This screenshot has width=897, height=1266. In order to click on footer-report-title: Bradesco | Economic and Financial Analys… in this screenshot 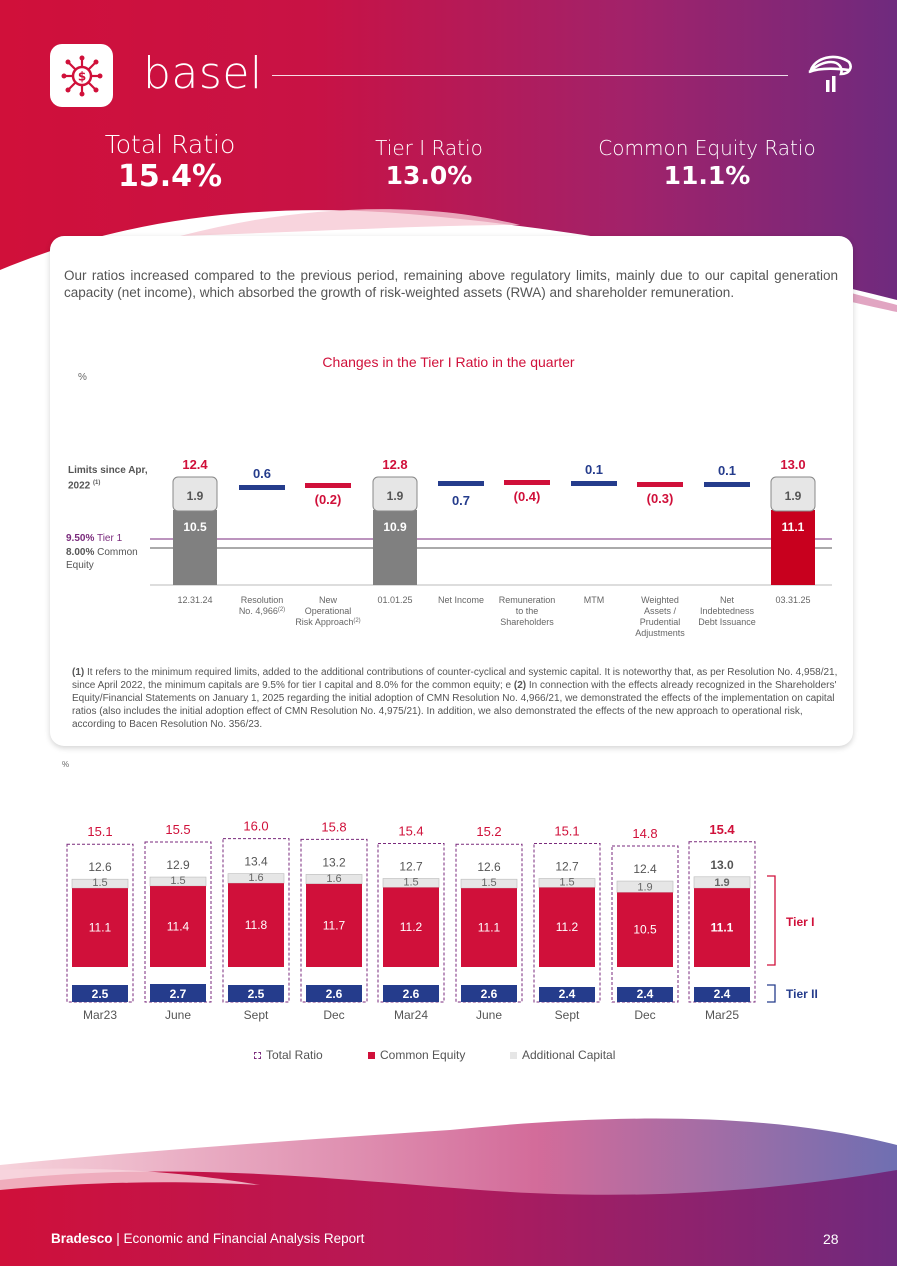, I will do `click(207, 1238)`.